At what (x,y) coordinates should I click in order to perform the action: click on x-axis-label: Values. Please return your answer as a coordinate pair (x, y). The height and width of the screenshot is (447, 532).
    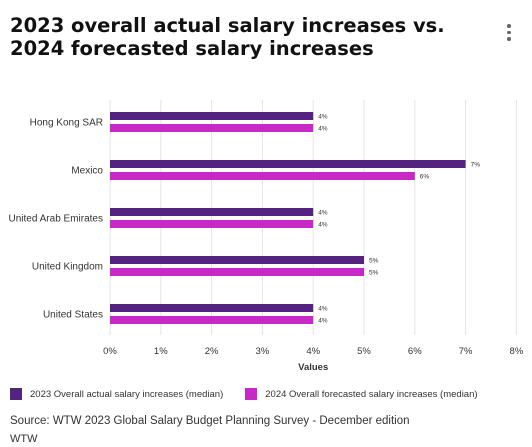
    Looking at the image, I should click on (313, 367).